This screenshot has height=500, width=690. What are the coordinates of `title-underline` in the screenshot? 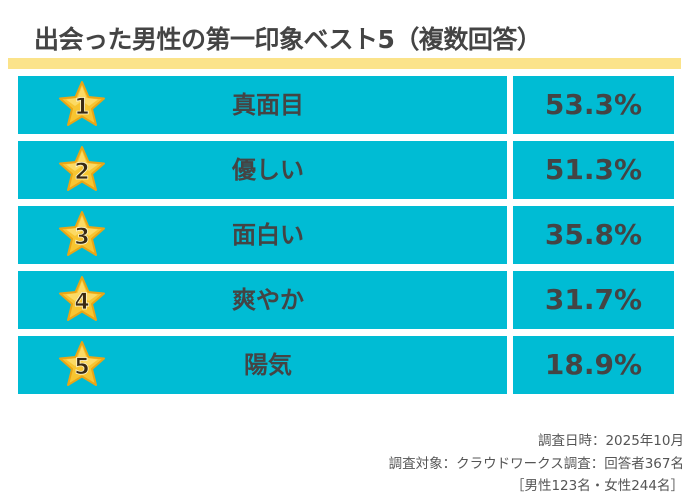 It's located at (344, 63).